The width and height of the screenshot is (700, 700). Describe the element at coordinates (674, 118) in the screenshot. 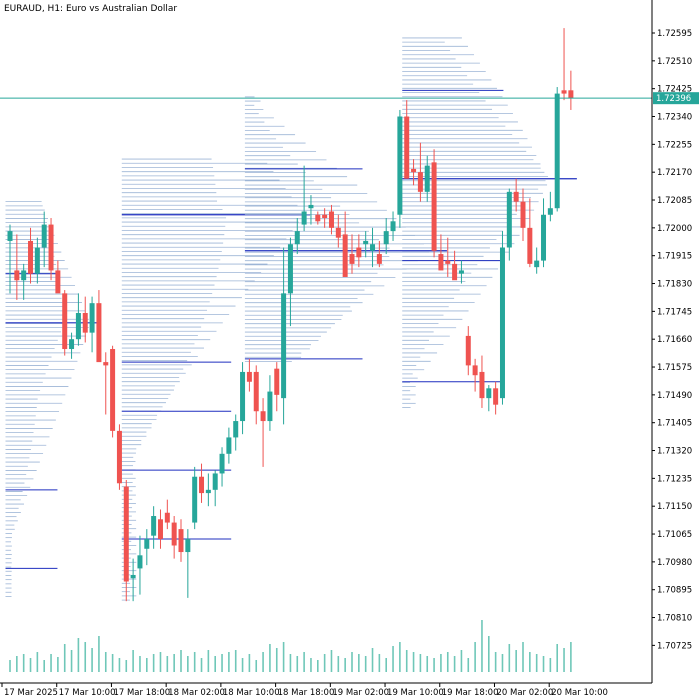

I see `y-tick-label: 1.72340` at that location.